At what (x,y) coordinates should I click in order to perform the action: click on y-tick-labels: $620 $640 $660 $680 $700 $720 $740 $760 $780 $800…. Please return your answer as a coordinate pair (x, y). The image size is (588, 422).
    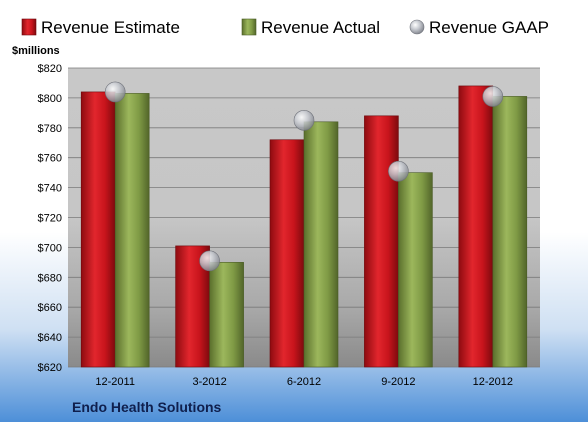
    Looking at the image, I should click on (50, 218).